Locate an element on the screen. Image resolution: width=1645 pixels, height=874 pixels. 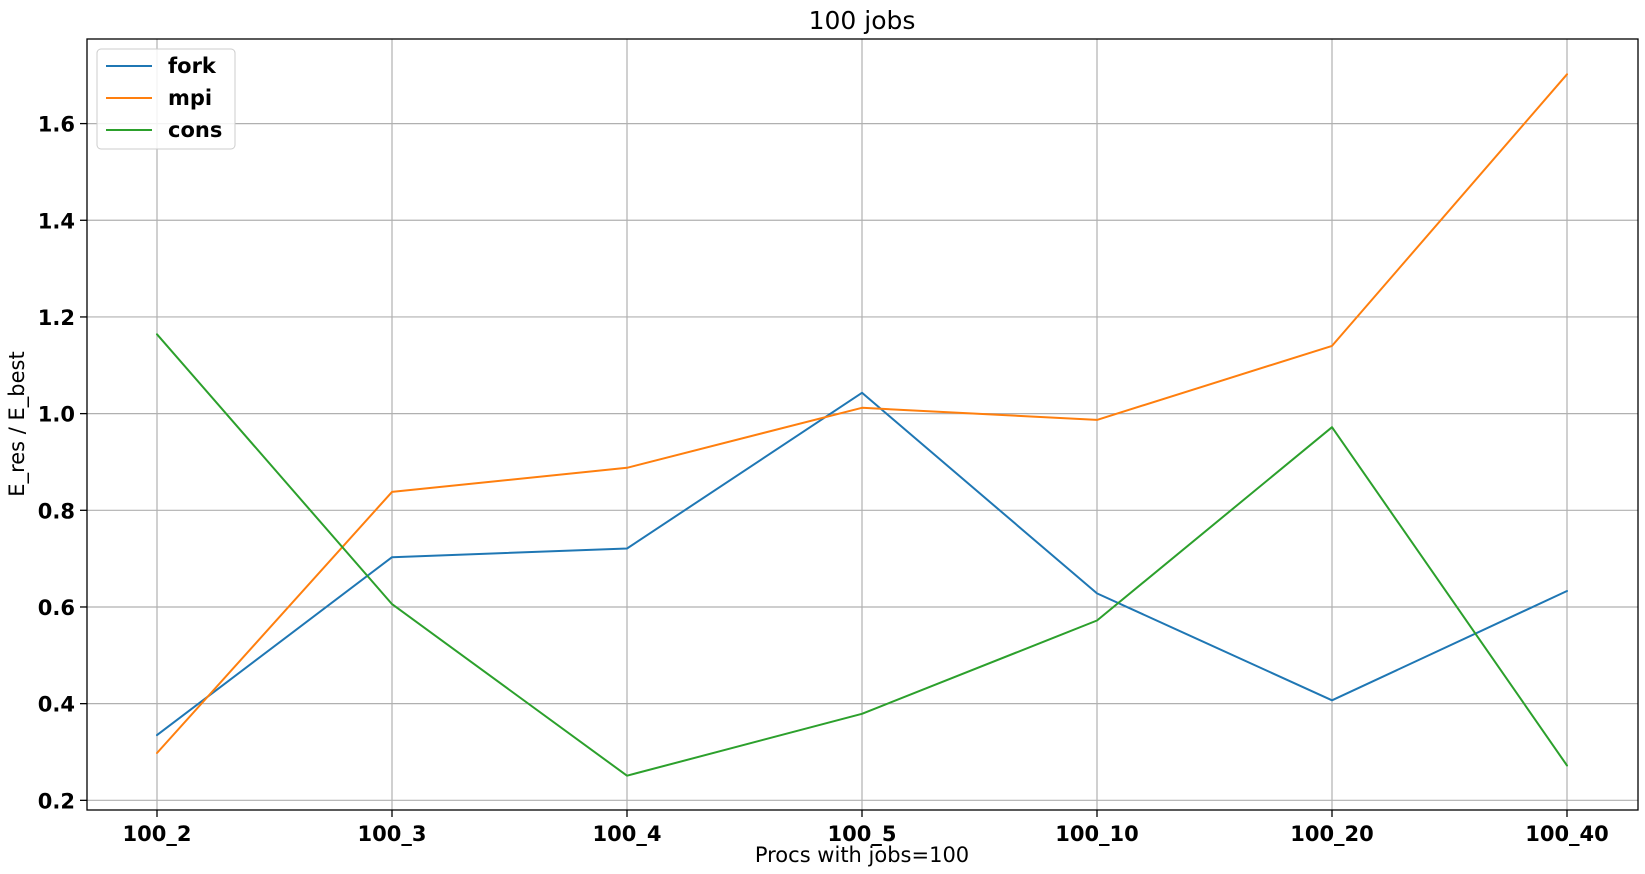
legend-label-mpi: mpi is located at coordinates (190, 98).